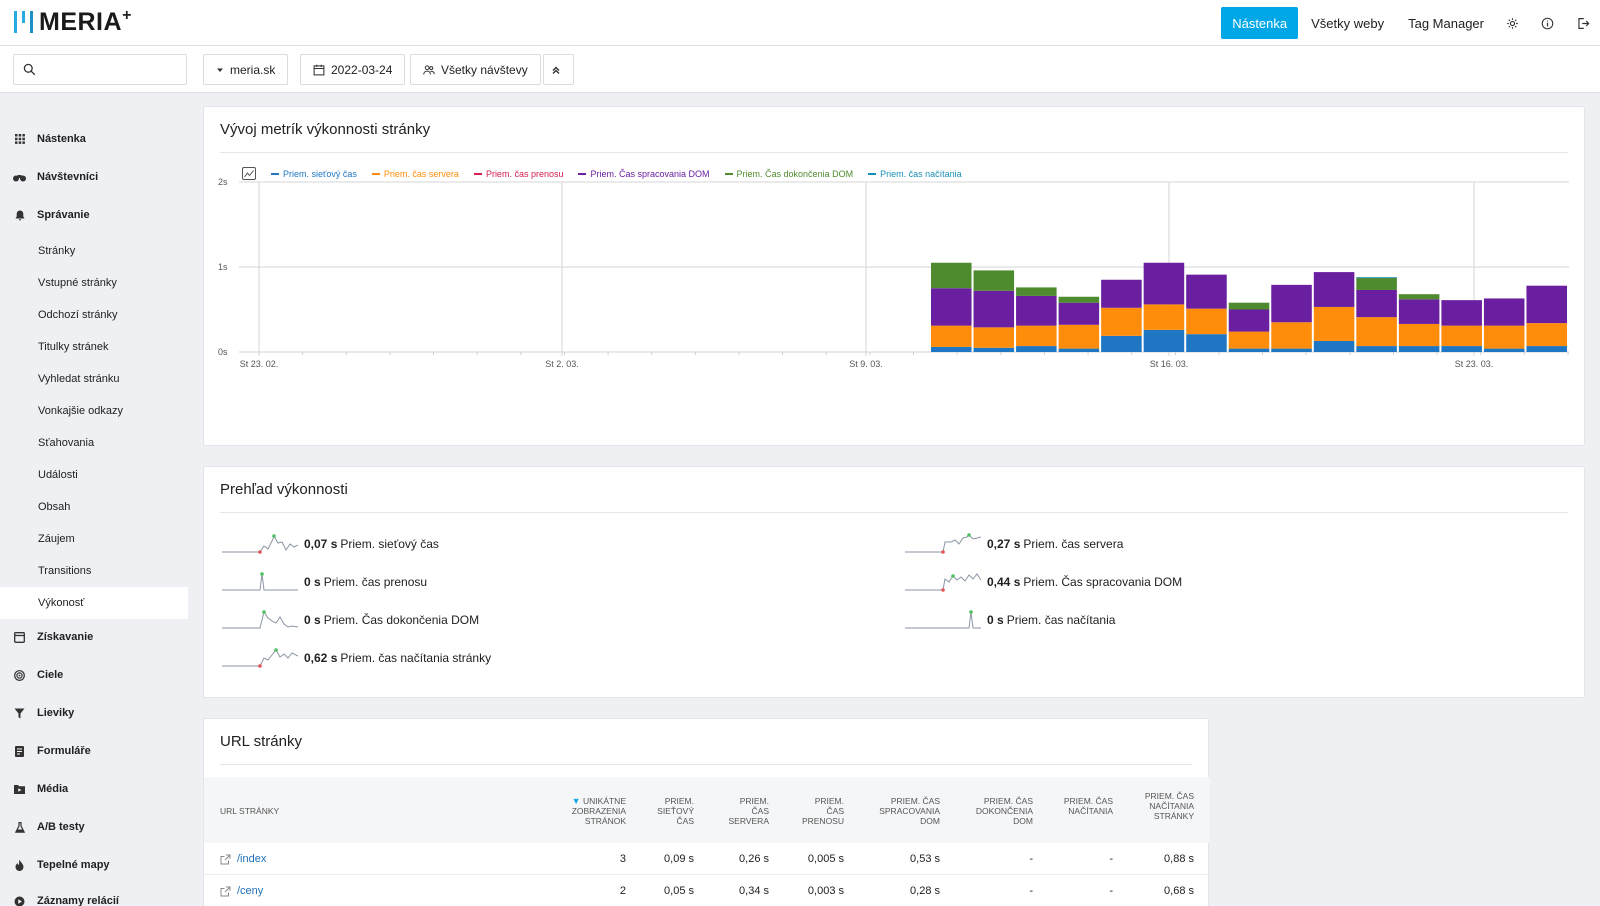  I want to click on nav-tag-manager-button: Tag Manager, so click(1446, 23).